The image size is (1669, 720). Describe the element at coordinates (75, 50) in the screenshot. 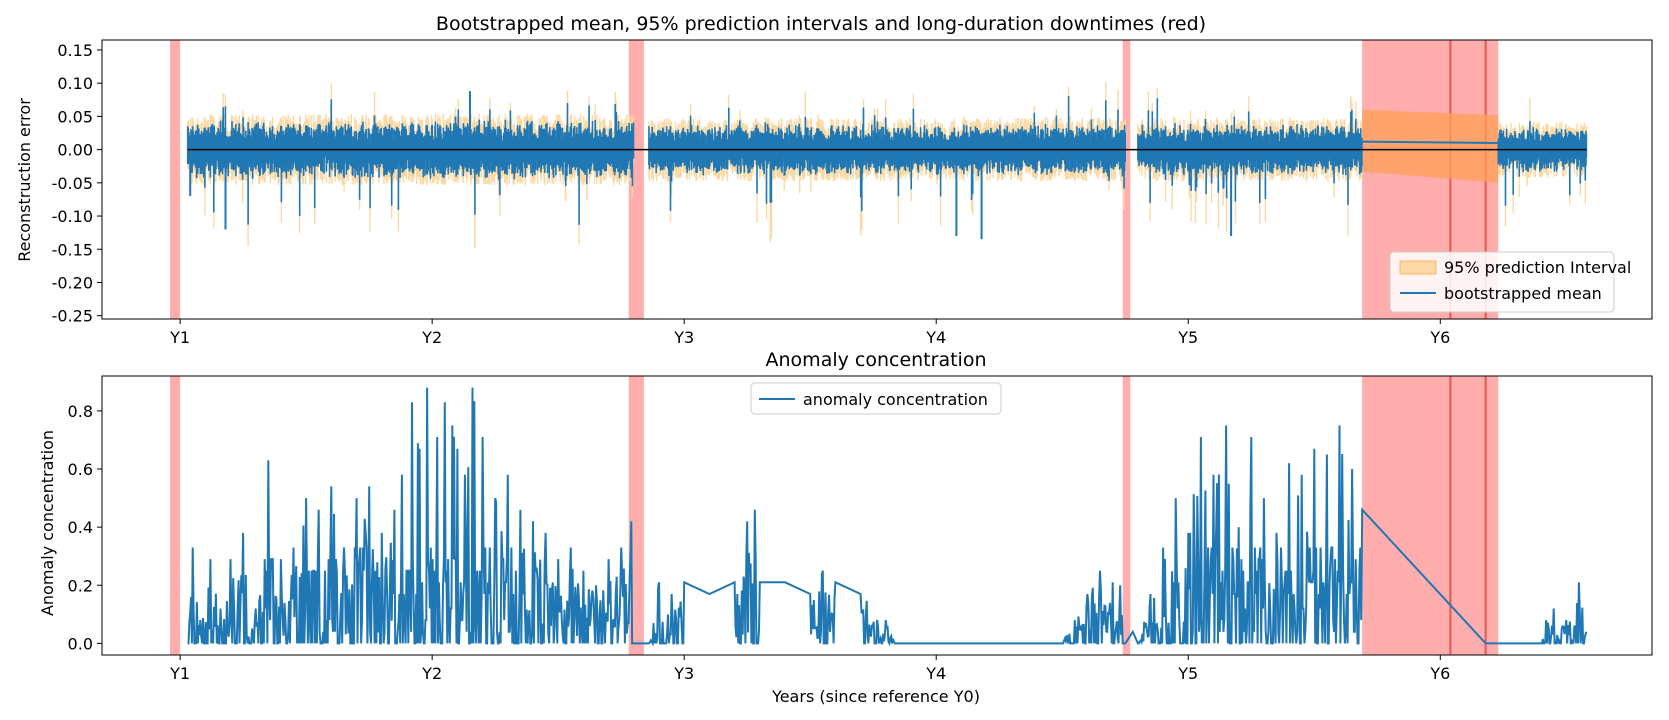

I see `y-tick-label: 0.15` at that location.